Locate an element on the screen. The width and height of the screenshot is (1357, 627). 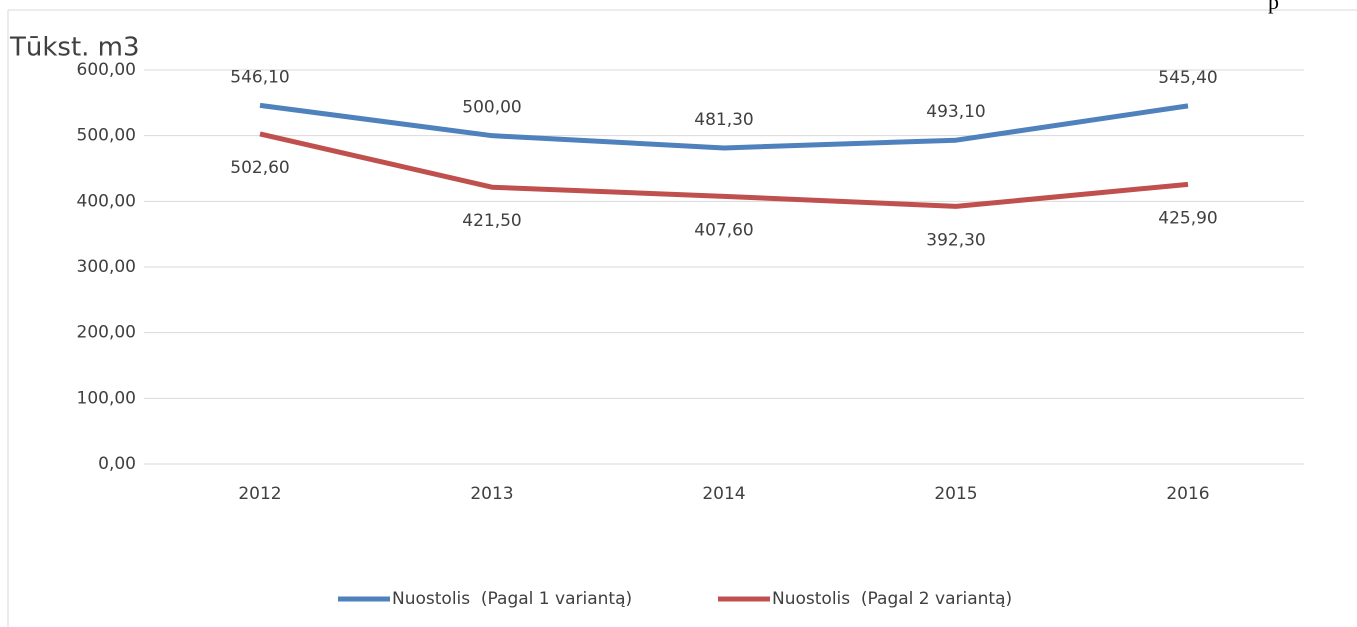
data-label: 481,30 is located at coordinates (723, 120).